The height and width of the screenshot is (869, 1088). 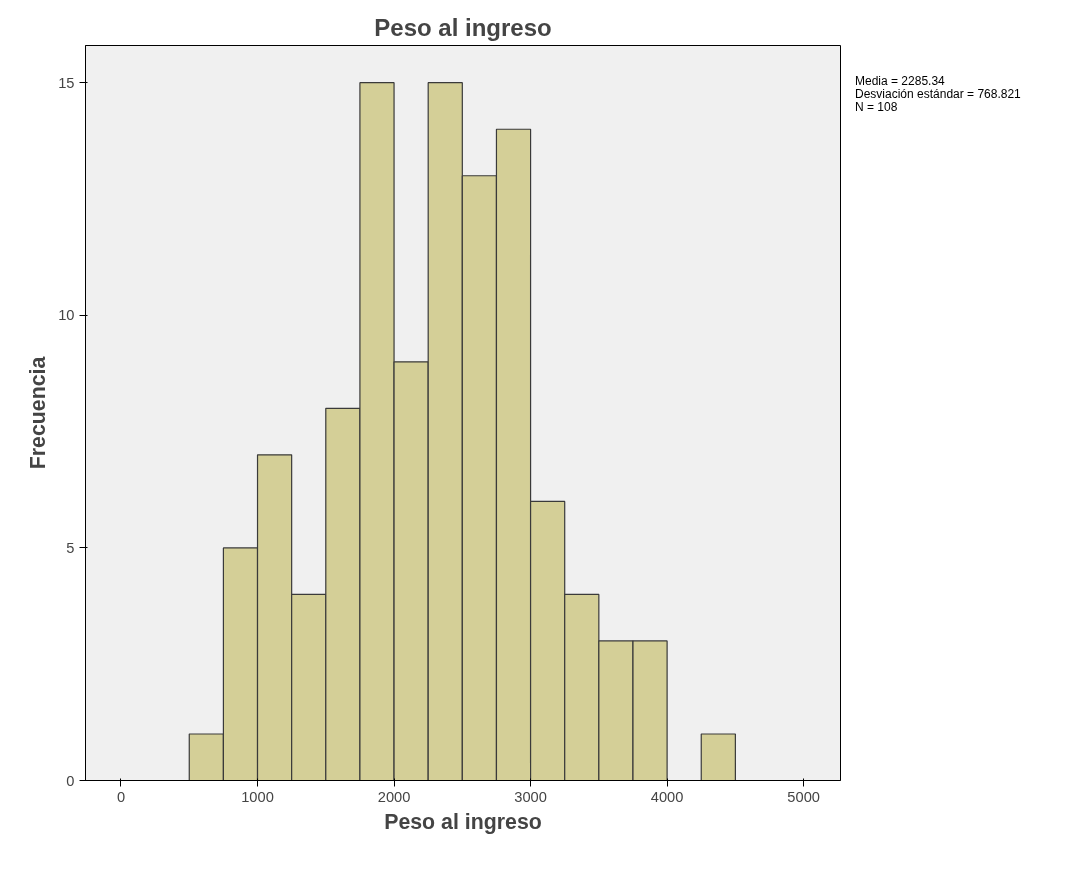 I want to click on text: Desviación estándar = 768.821, so click(x=938, y=94).